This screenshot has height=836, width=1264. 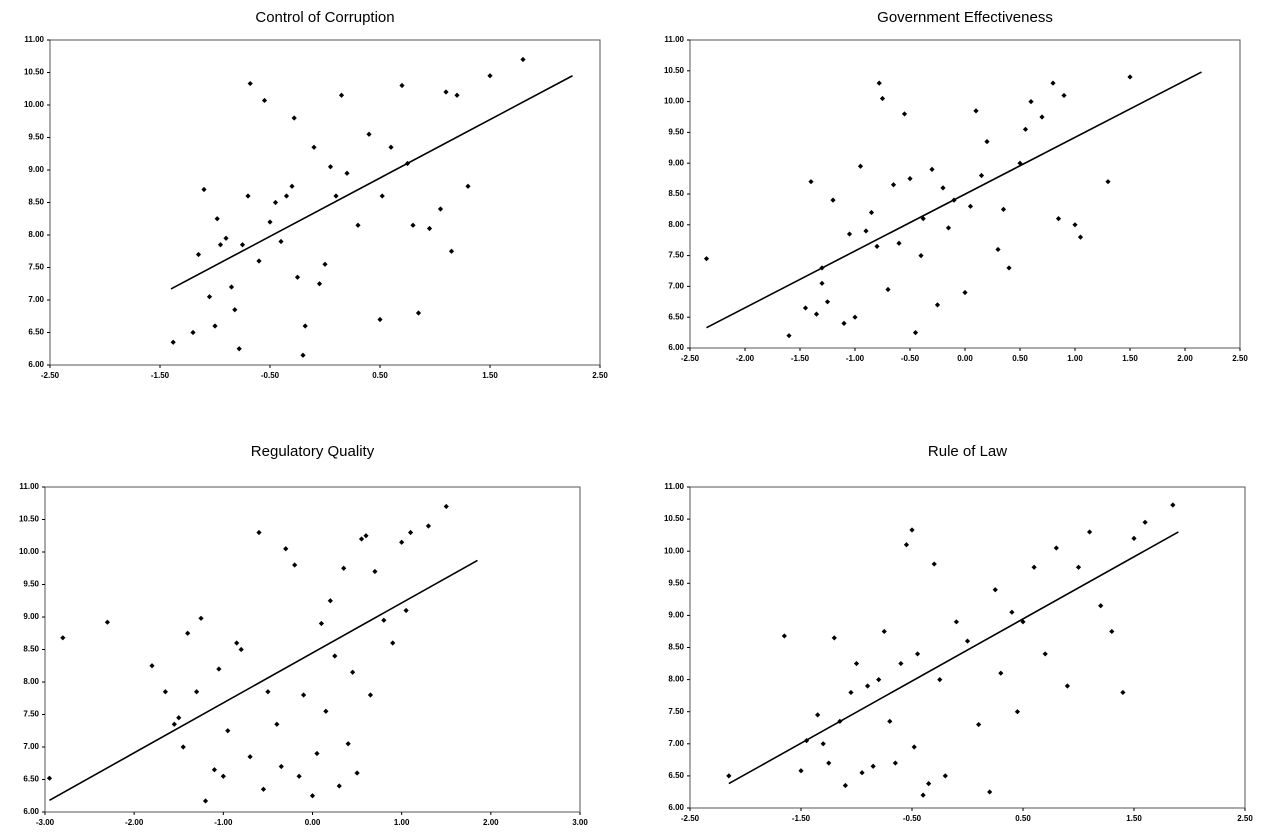 I want to click on y-tick-label: 7.00, so click(x=676, y=743).